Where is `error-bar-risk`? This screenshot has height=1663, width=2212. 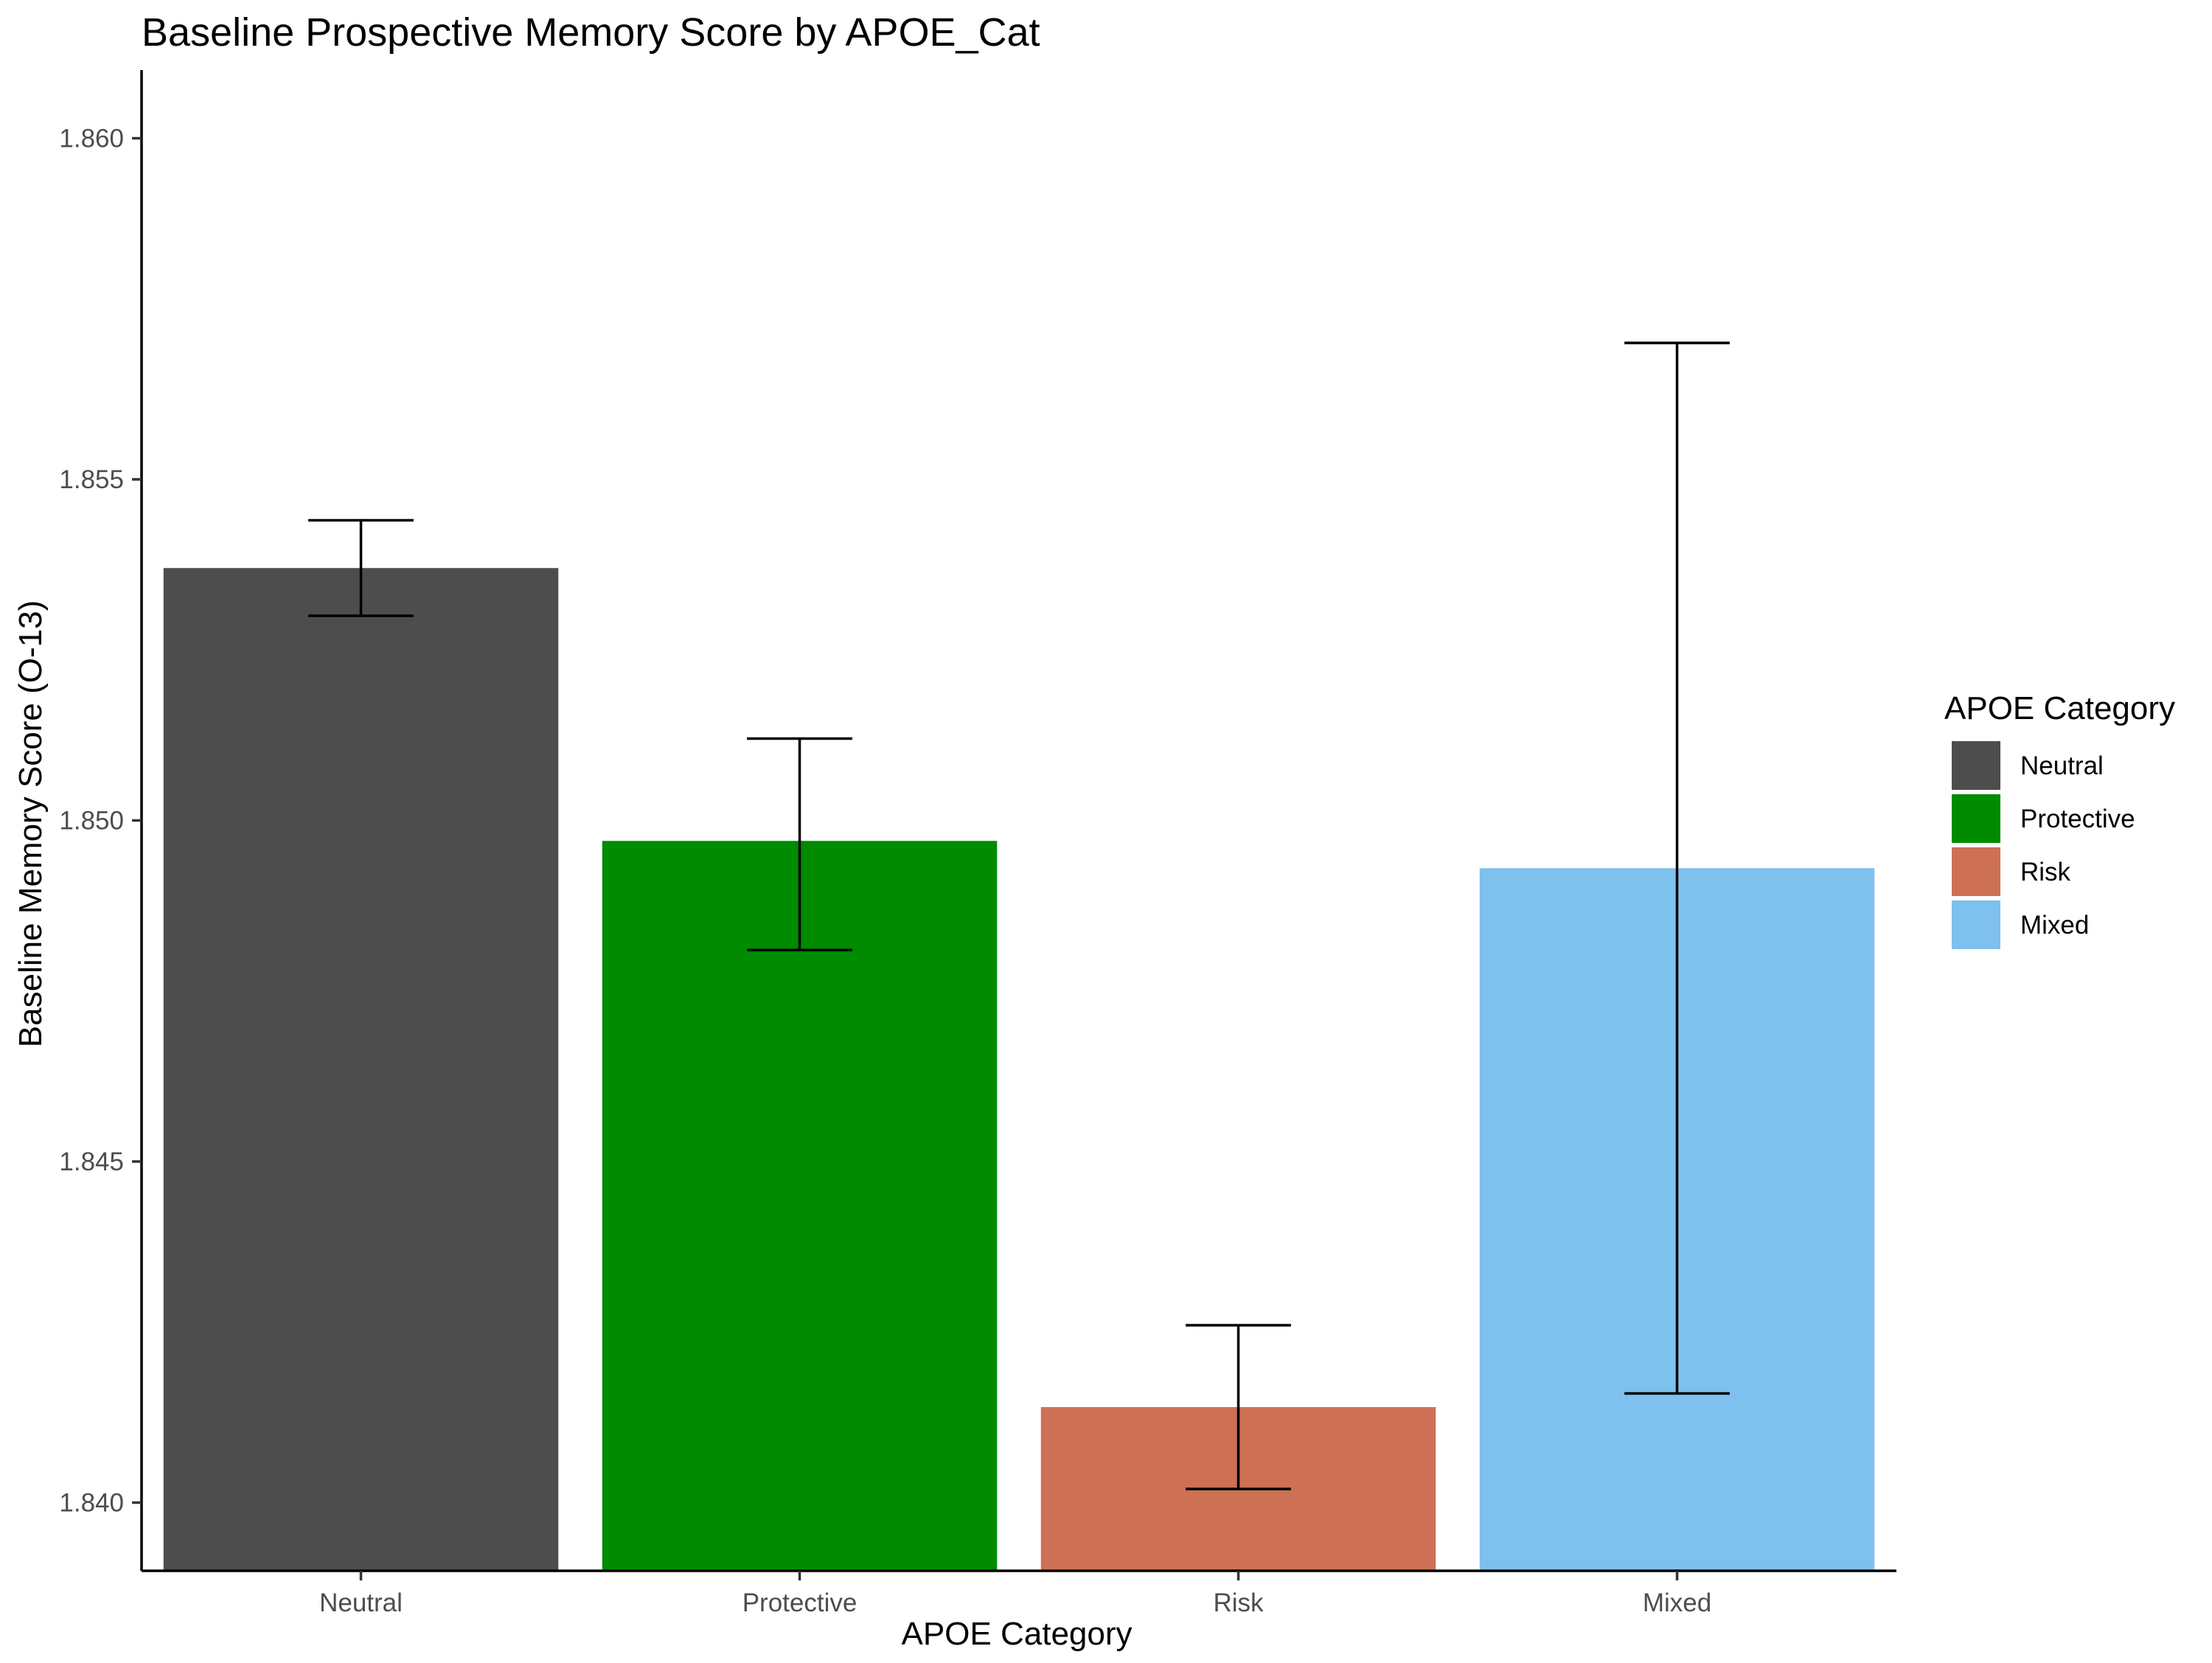
error-bar-risk is located at coordinates (1238, 1407).